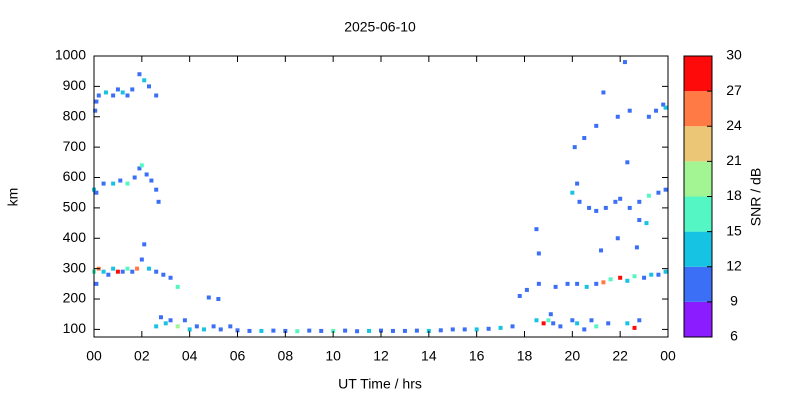 The width and height of the screenshot is (800, 400). I want to click on x-tick-label: 10, so click(333, 356).